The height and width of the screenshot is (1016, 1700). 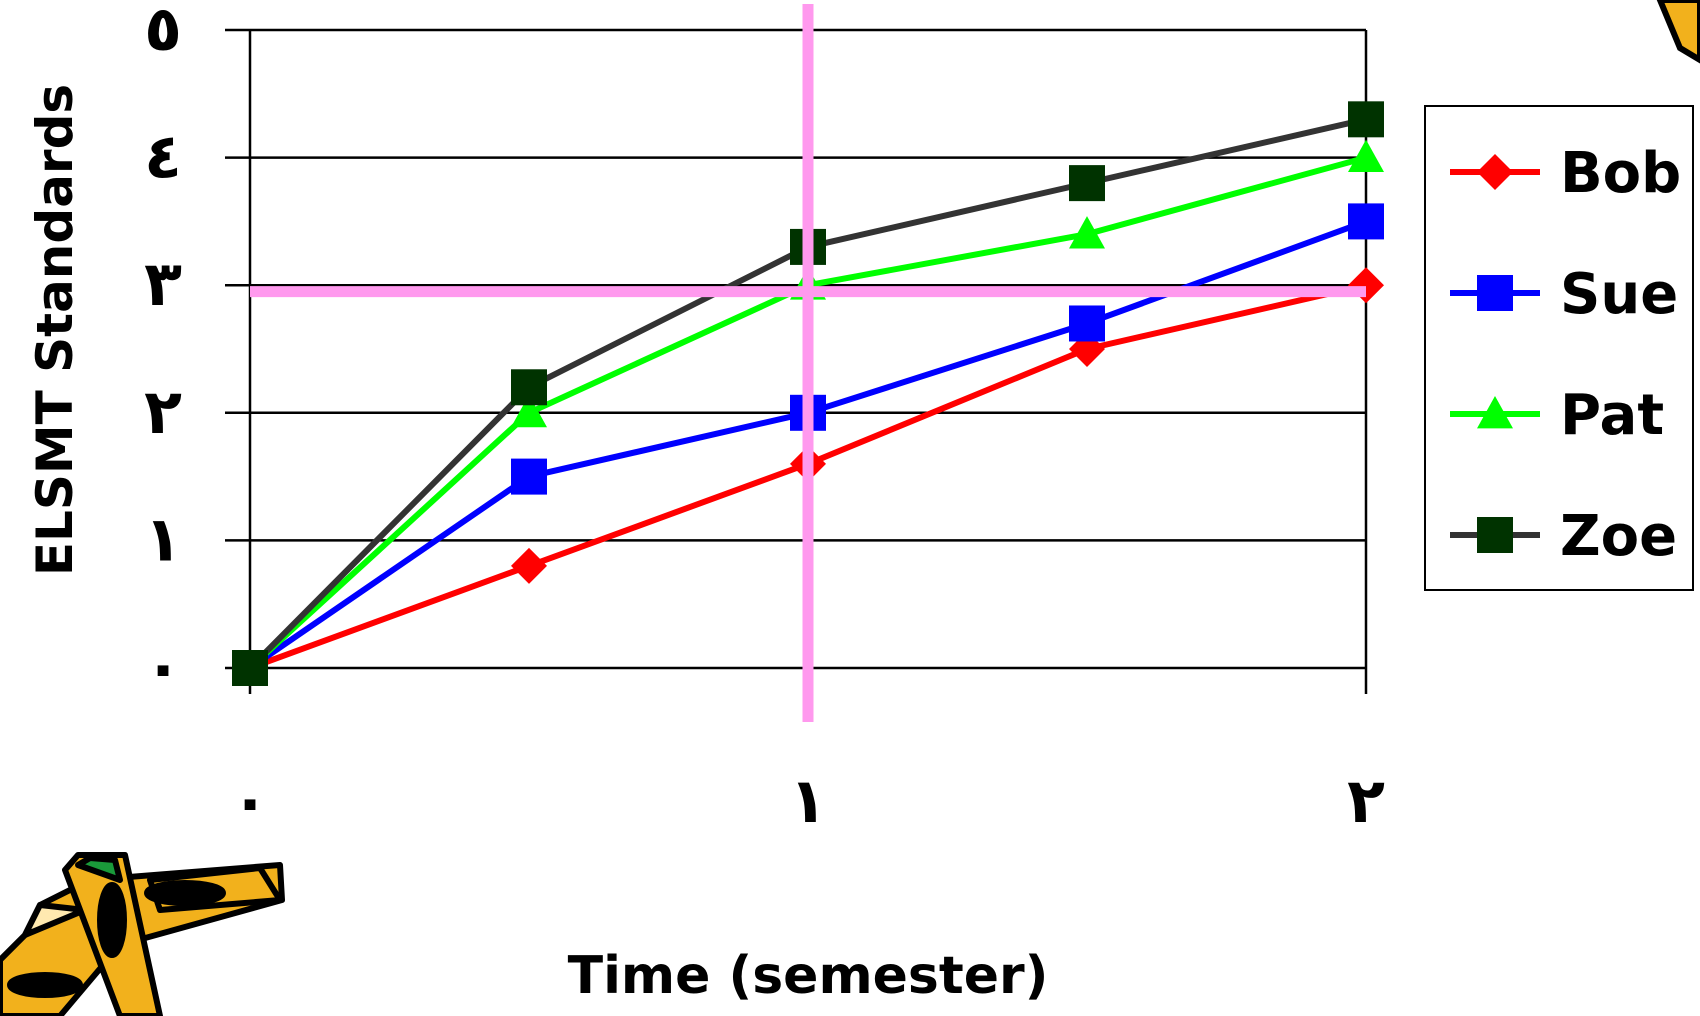 I want to click on legend: Bob Sue Pat Zoe, so click(x=1559, y=348).